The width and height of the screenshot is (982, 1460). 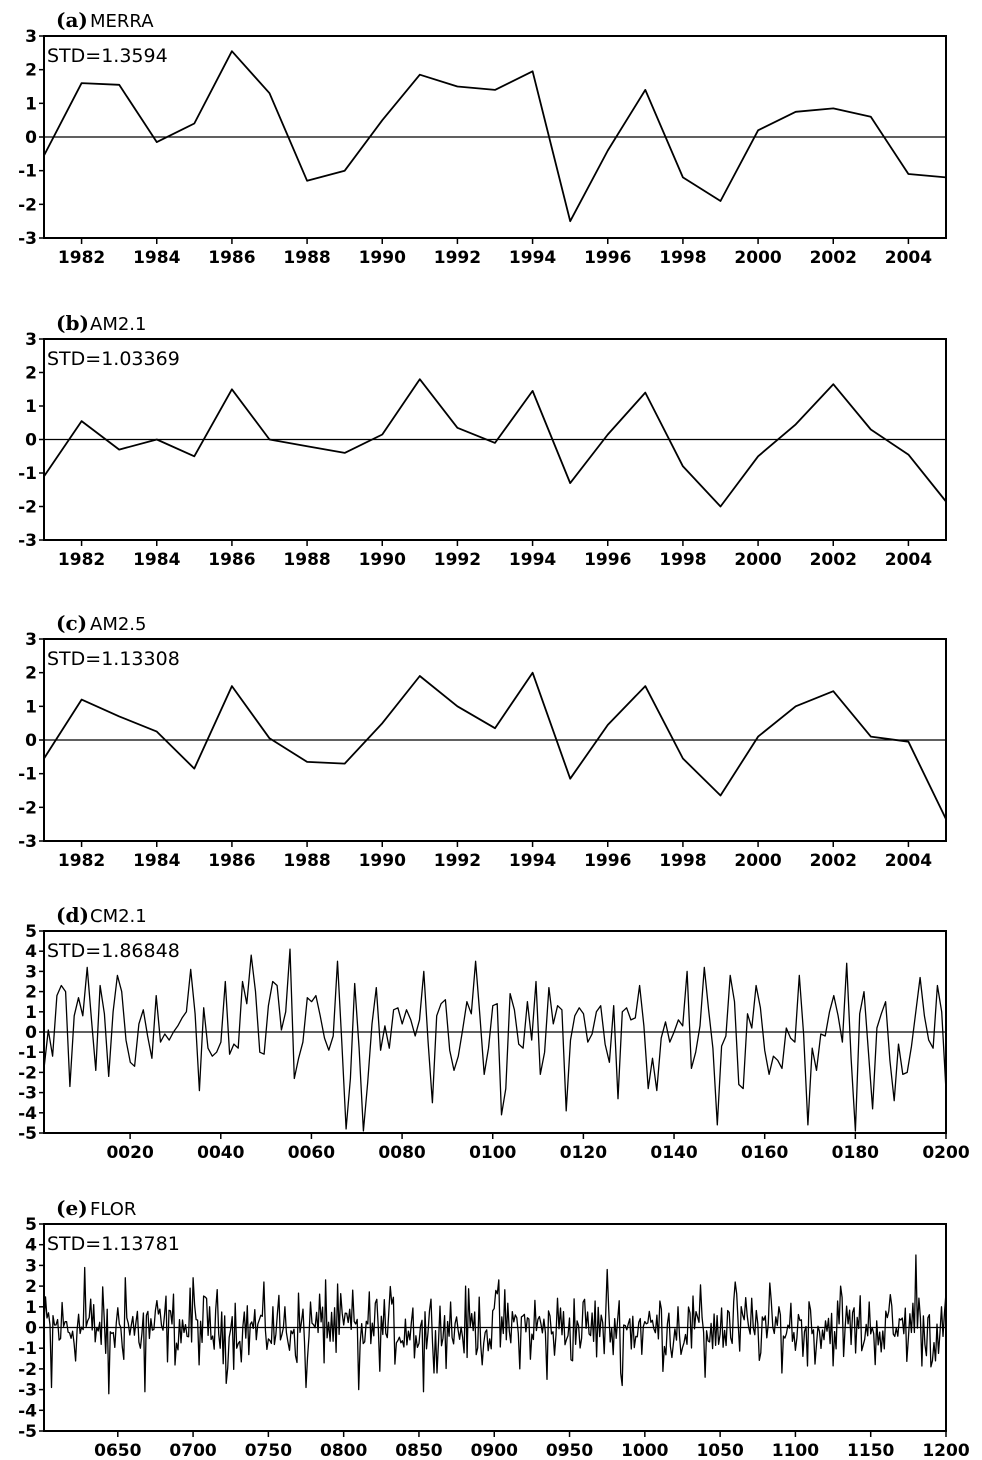 I want to click on std-annotation: STD=1.86848, so click(x=113, y=951).